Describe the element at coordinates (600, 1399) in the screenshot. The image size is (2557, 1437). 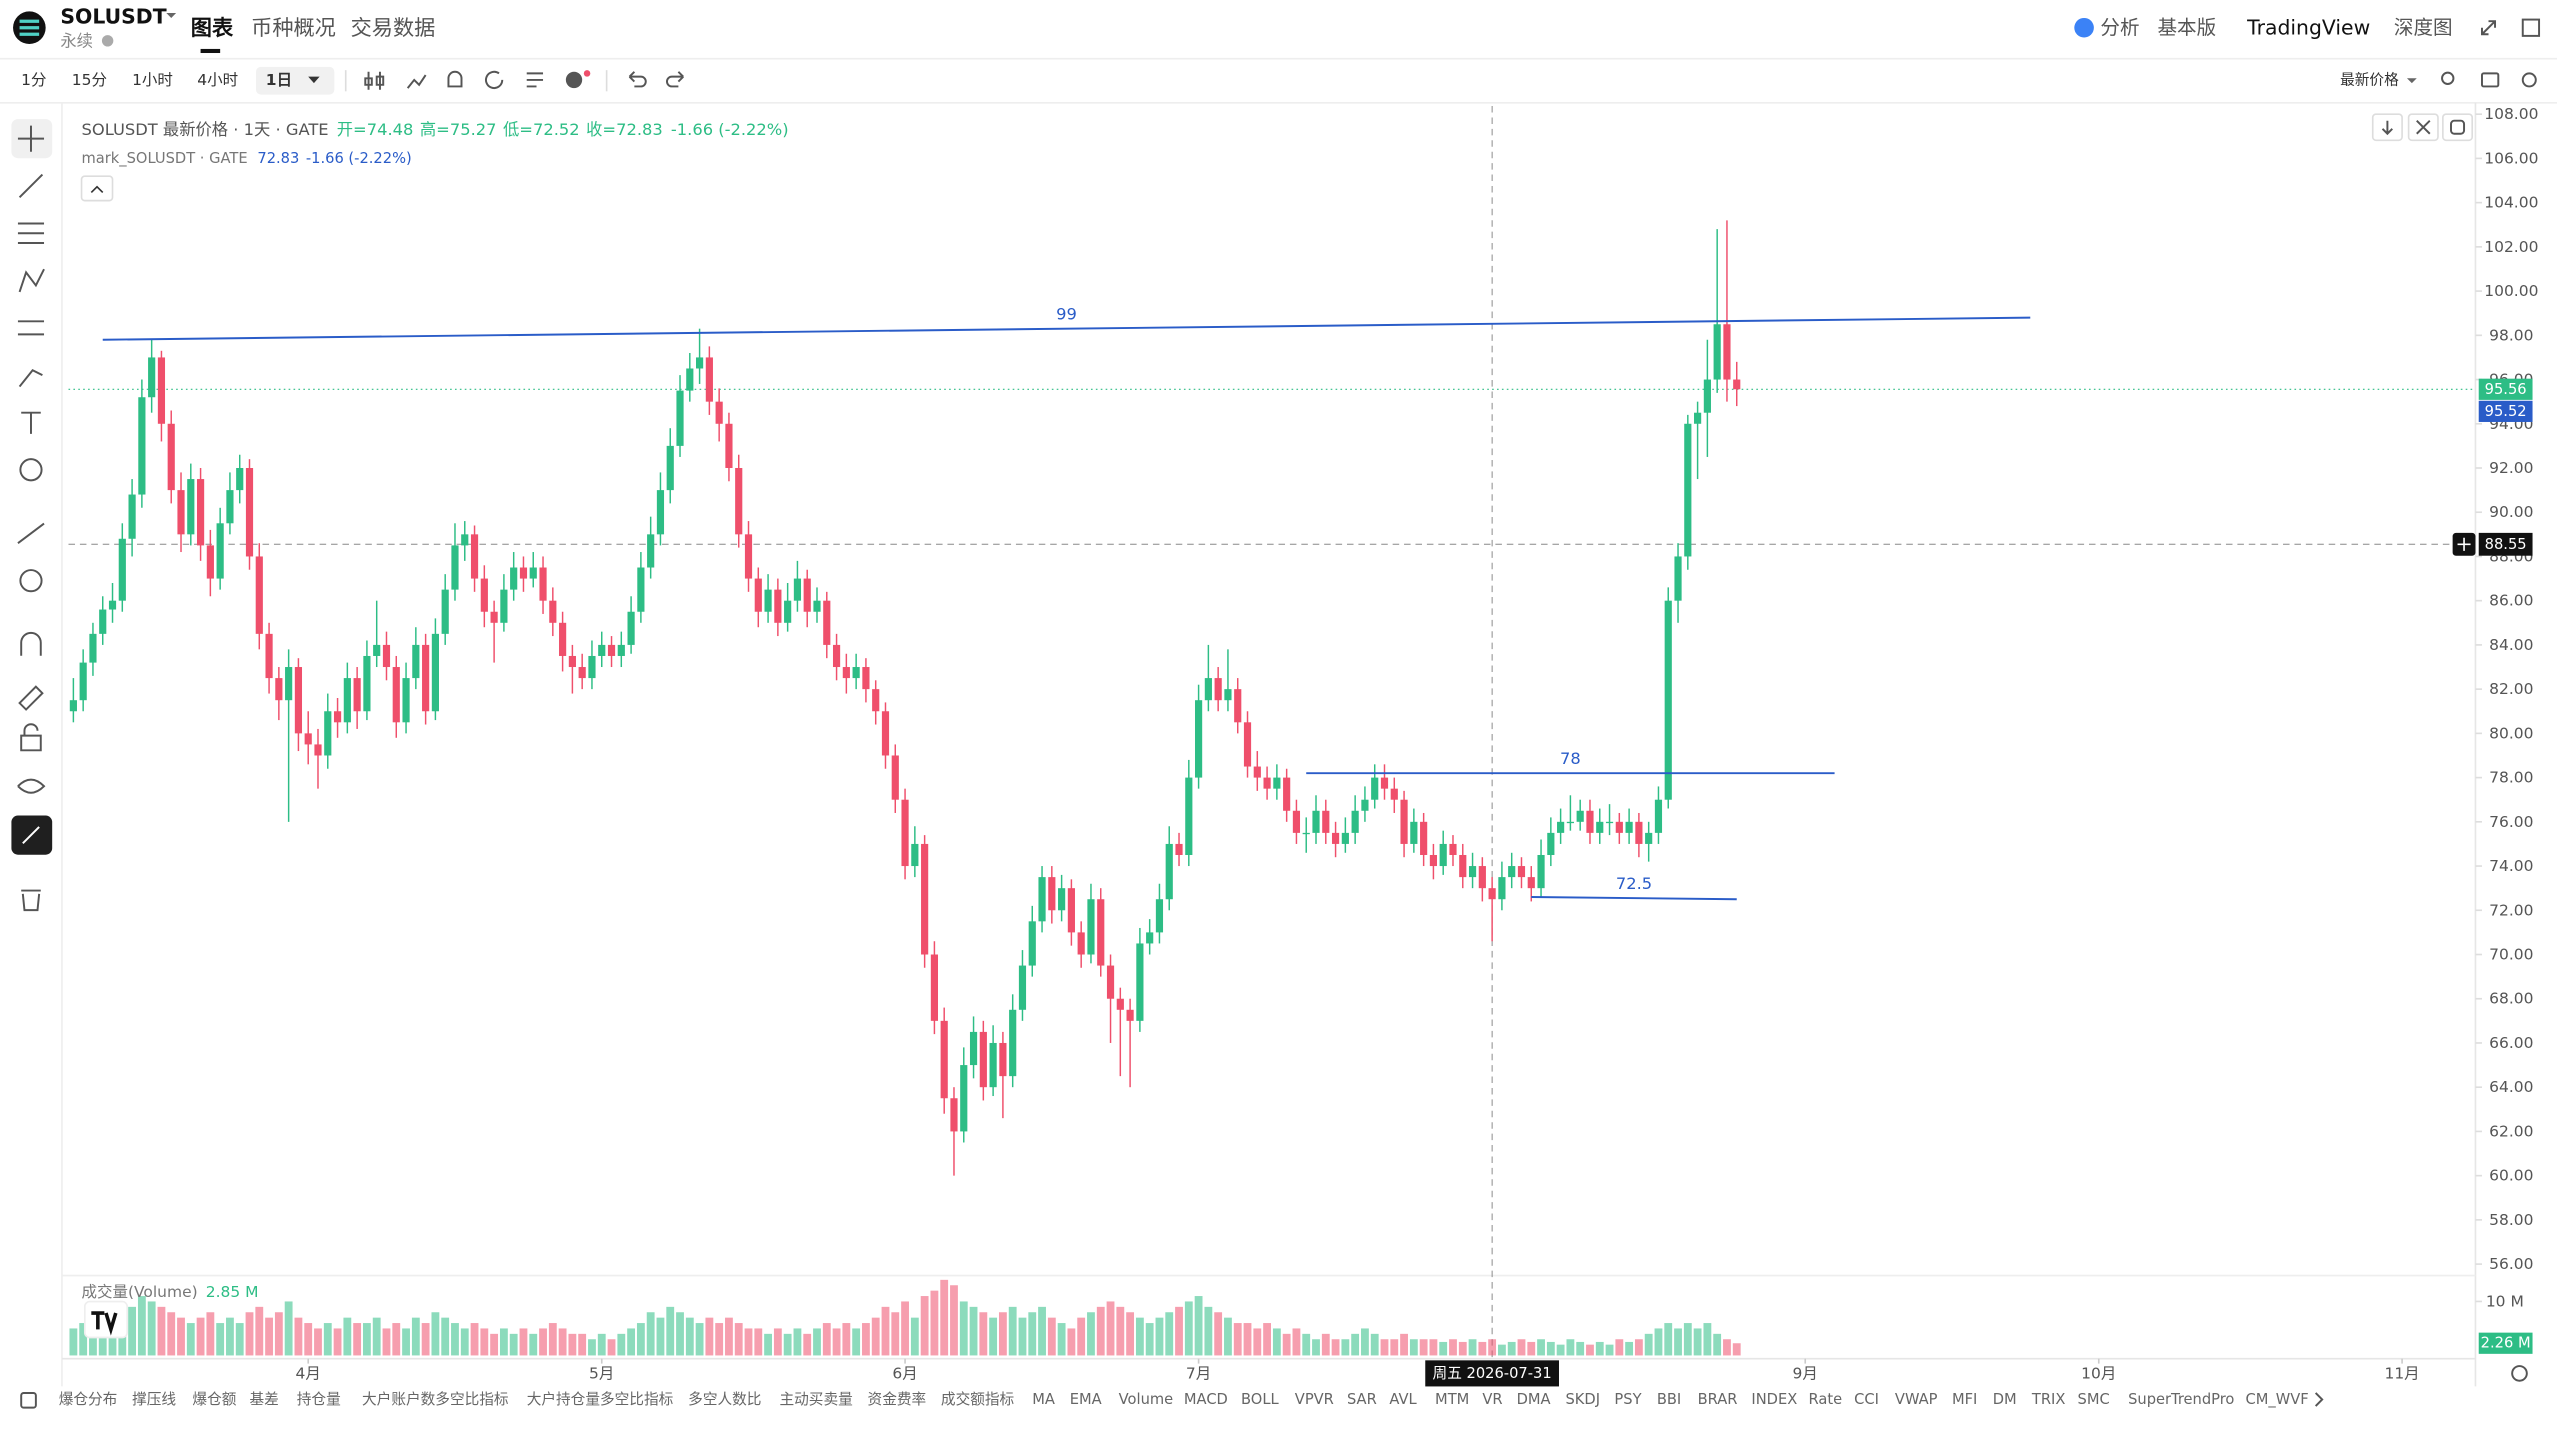
I see `indicator-tab: 大户持仓量多空比指标` at that location.